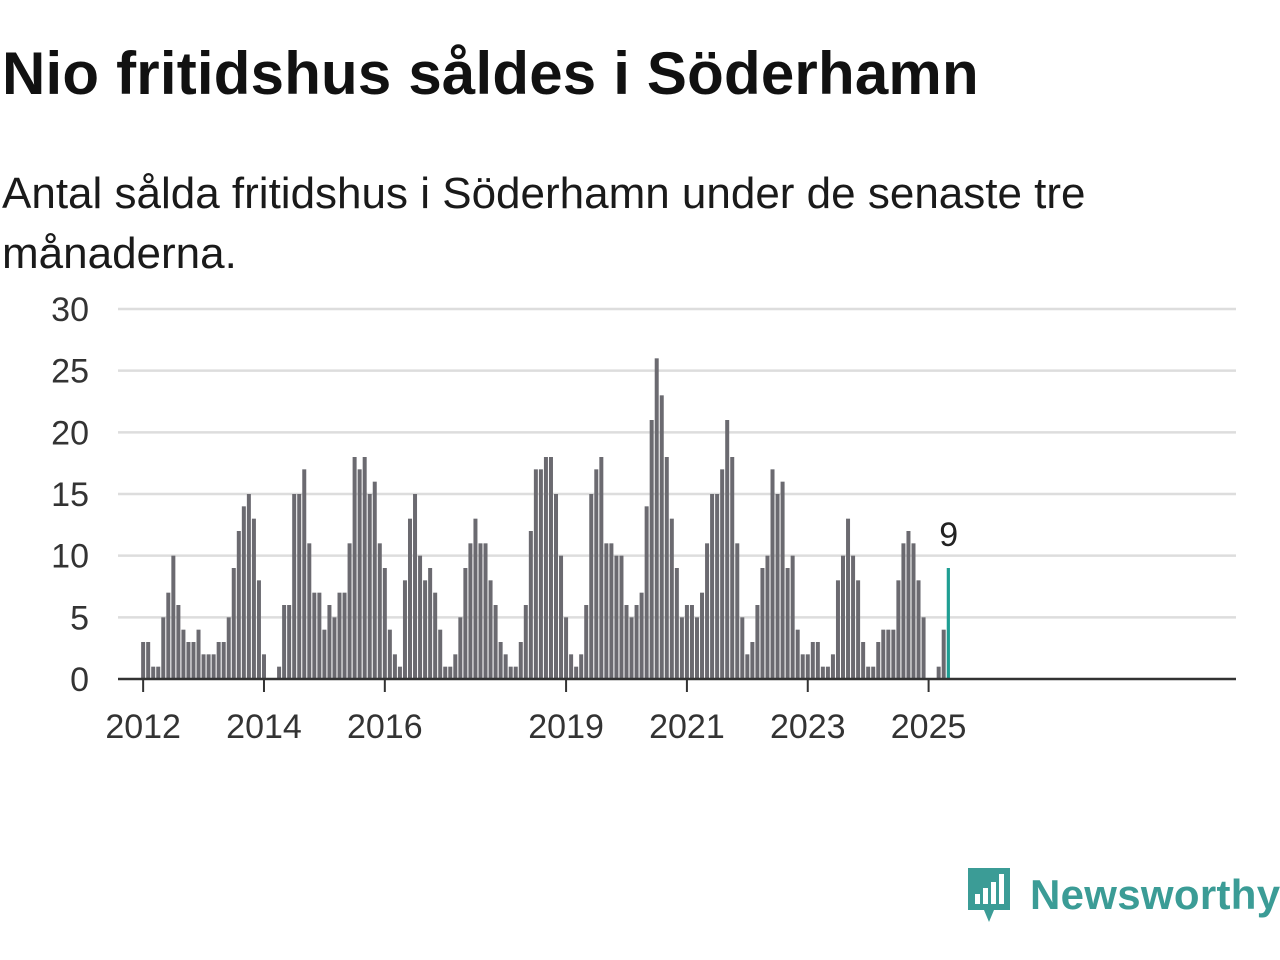 Image resolution: width=1280 pixels, height=960 pixels. I want to click on x-tick-label: 2012, so click(143, 727).